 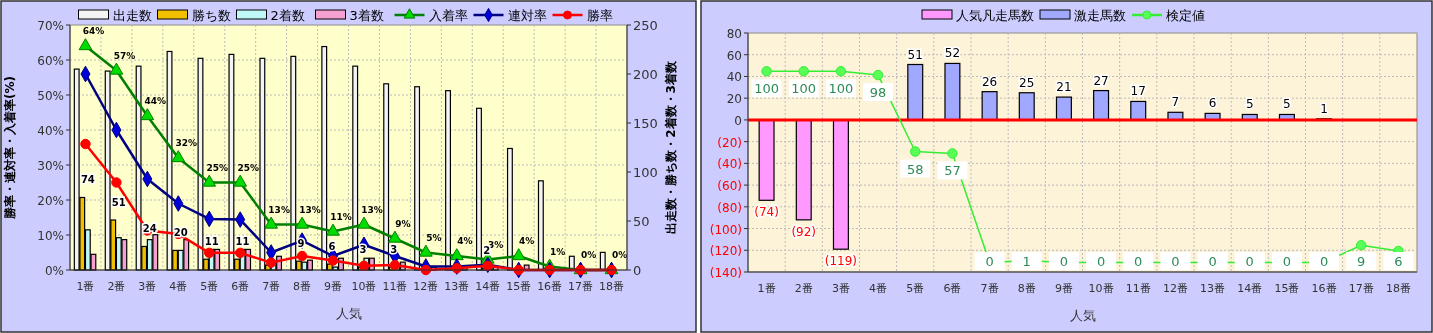 What do you see at coordinates (147, 286) in the screenshot?
I see `x-tick-label: 3番` at bounding box center [147, 286].